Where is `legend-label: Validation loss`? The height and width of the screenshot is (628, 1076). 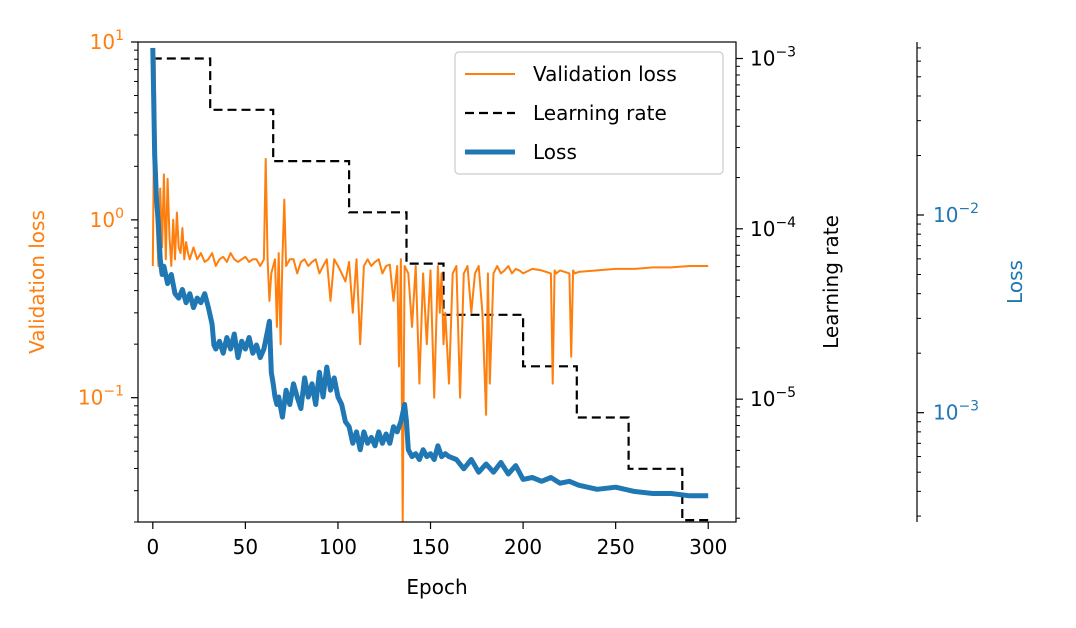 legend-label: Validation loss is located at coordinates (605, 74).